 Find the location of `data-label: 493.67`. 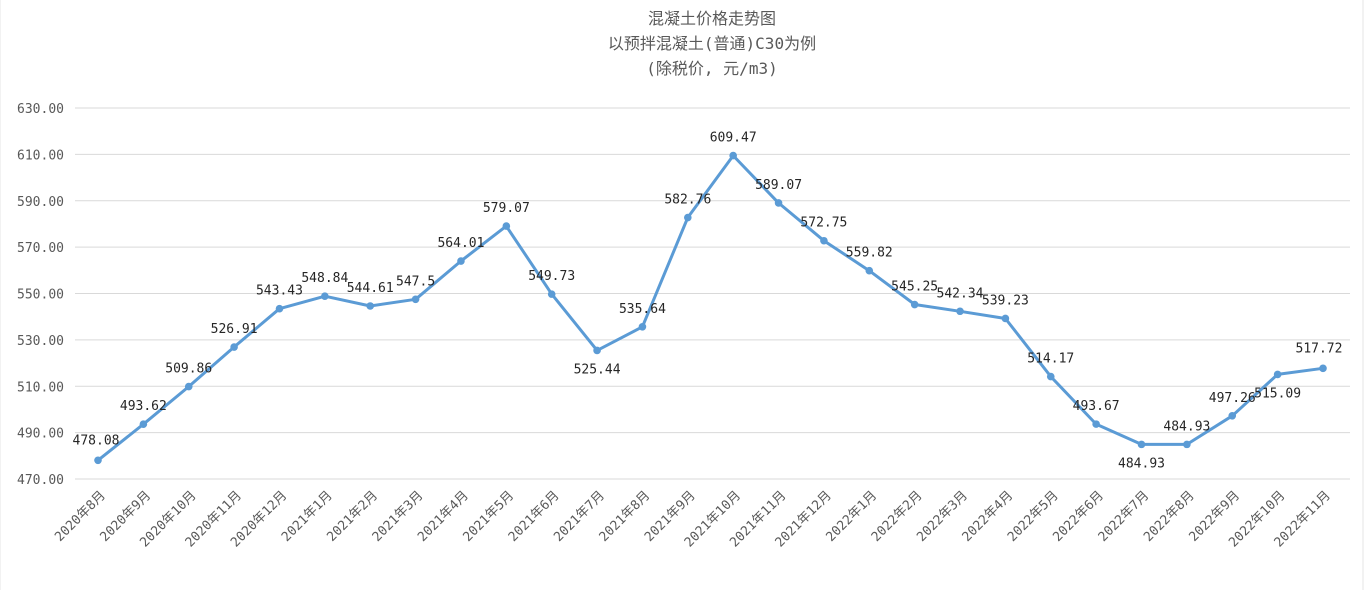

data-label: 493.67 is located at coordinates (1096, 406).